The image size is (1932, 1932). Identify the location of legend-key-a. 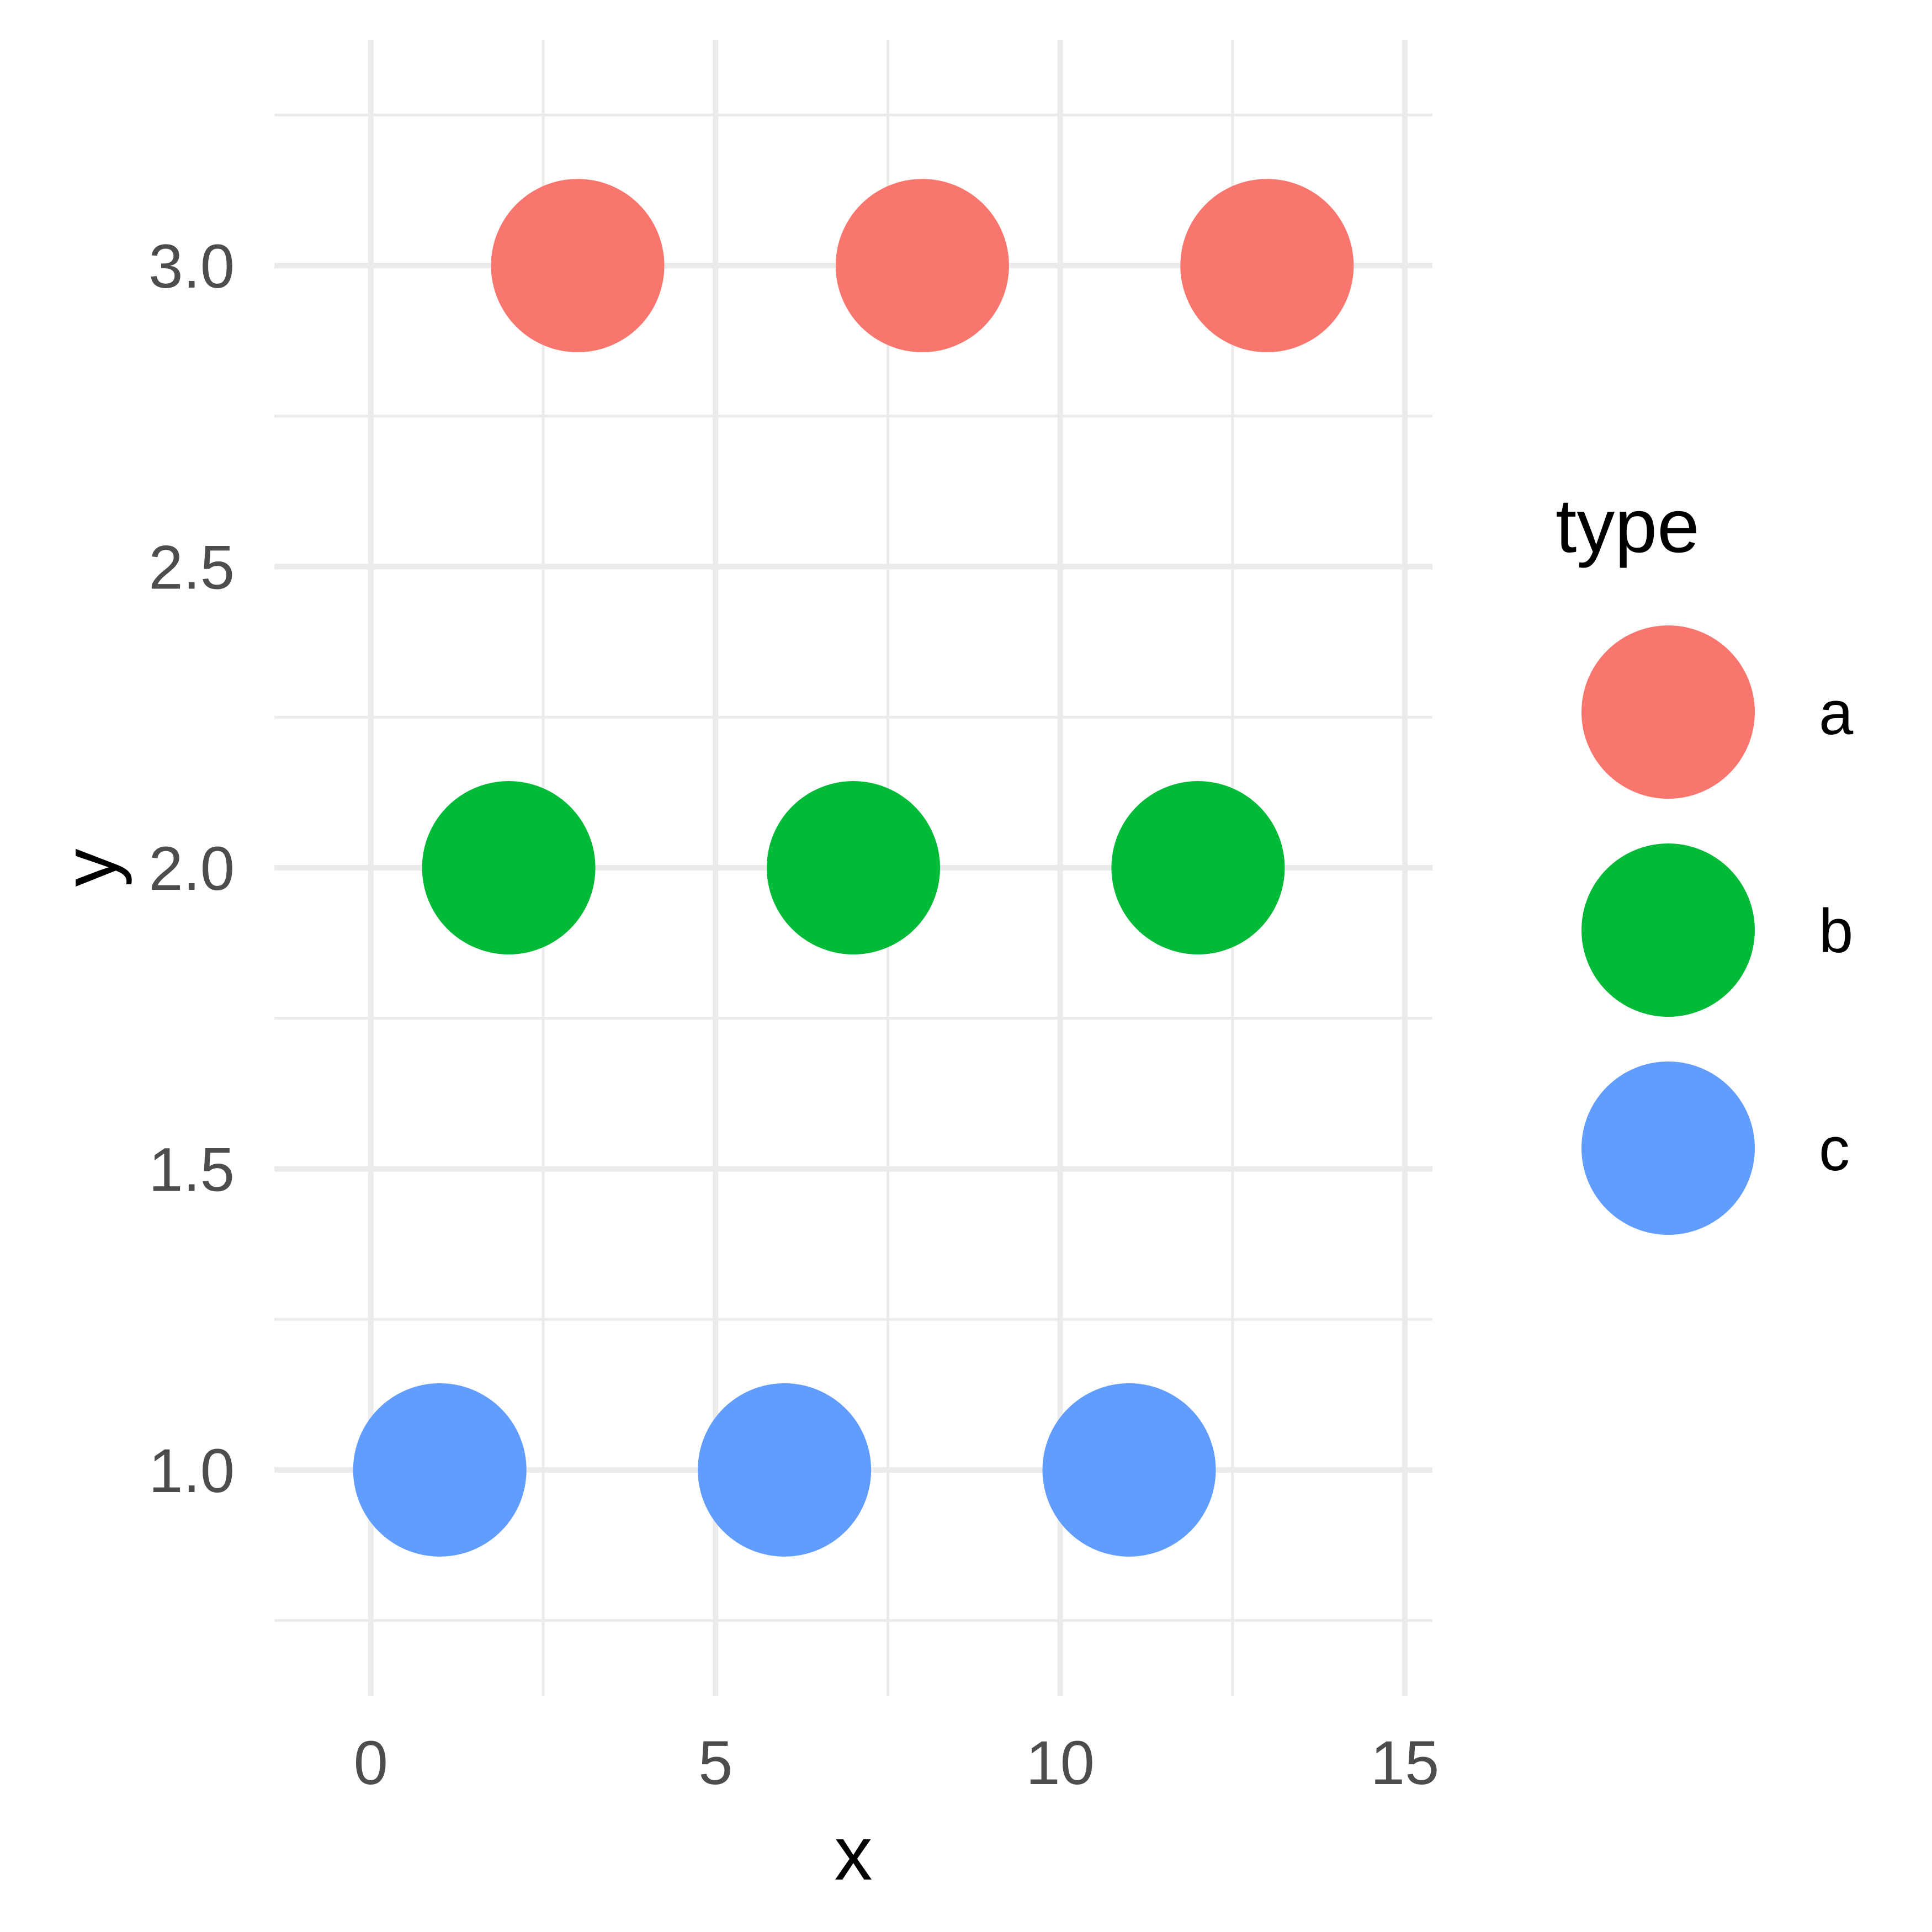
(1668, 712).